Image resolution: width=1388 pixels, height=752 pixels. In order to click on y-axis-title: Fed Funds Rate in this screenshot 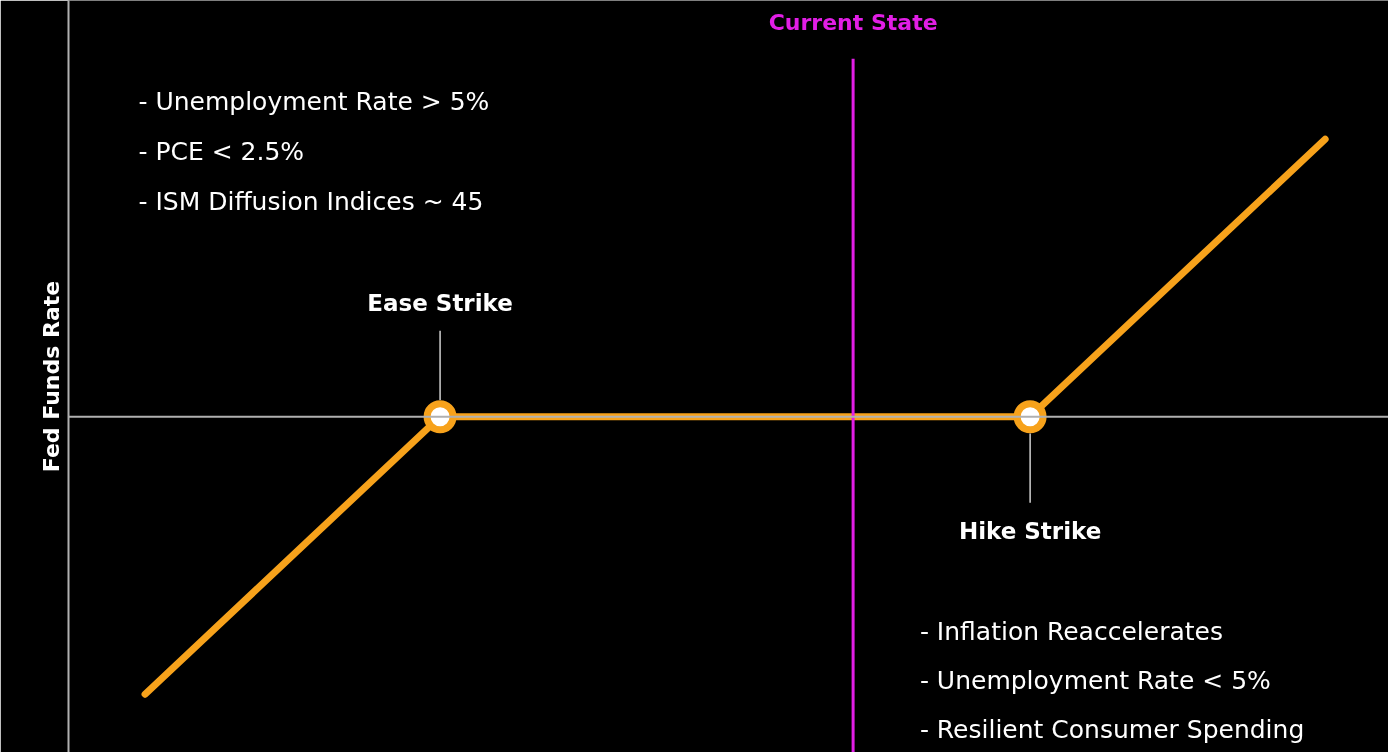, I will do `click(51, 376)`.